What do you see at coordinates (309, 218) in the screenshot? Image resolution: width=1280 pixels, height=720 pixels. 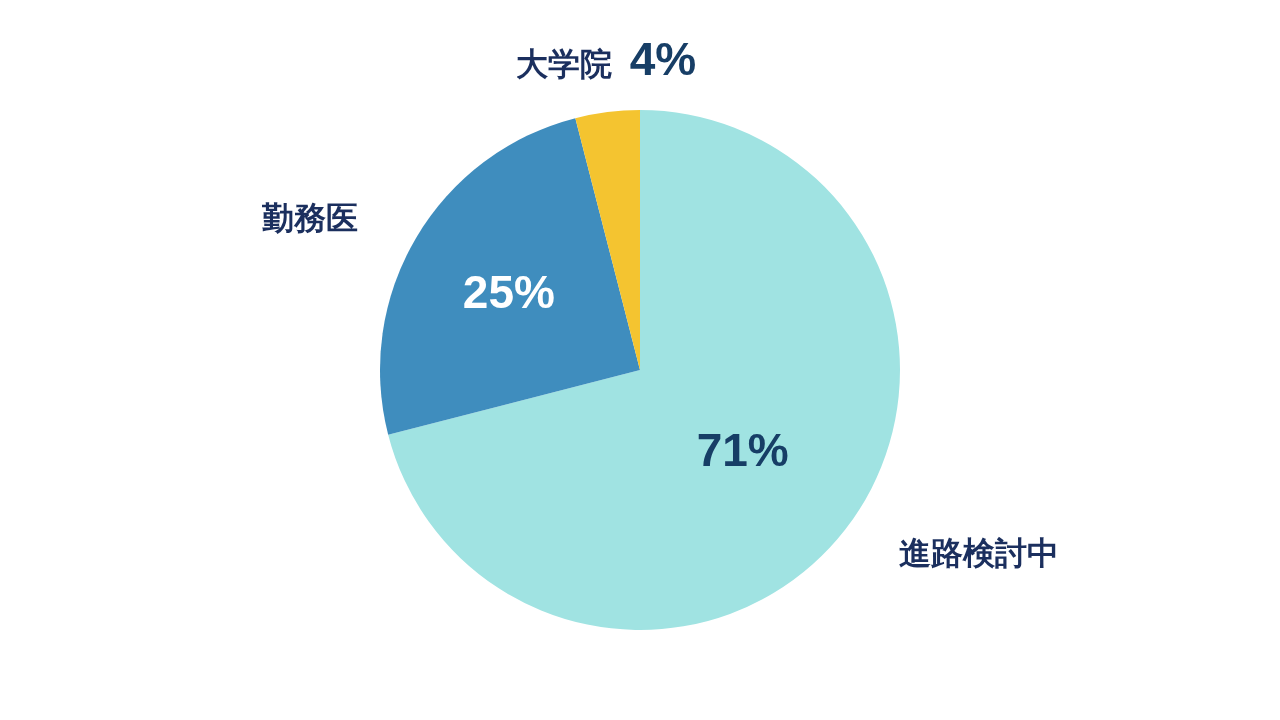 I see `slice-label: 勤務医` at bounding box center [309, 218].